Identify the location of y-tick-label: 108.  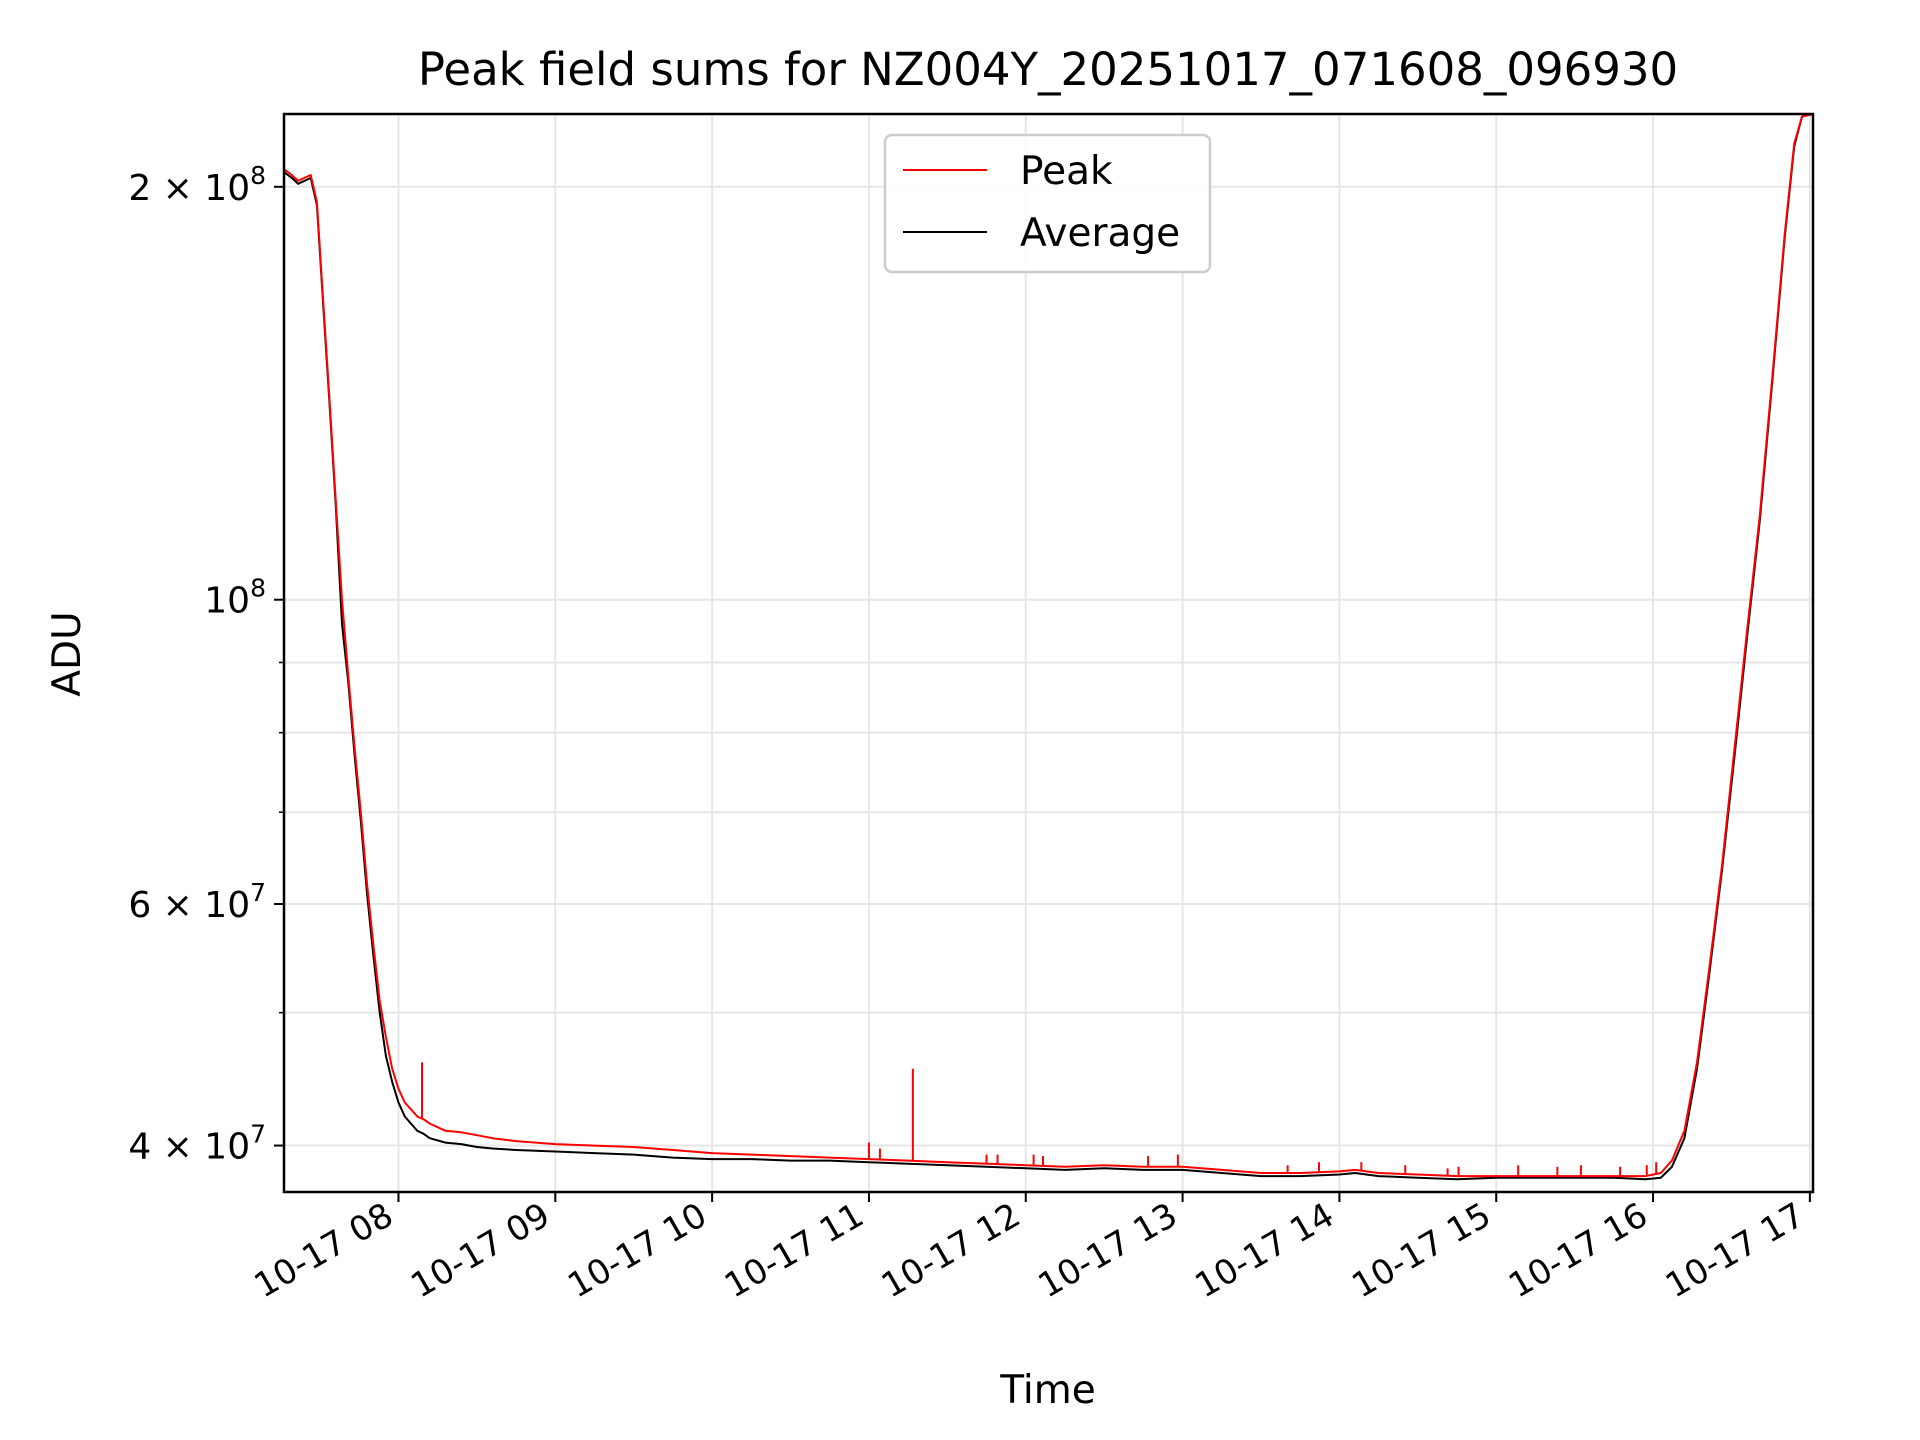
(235, 598).